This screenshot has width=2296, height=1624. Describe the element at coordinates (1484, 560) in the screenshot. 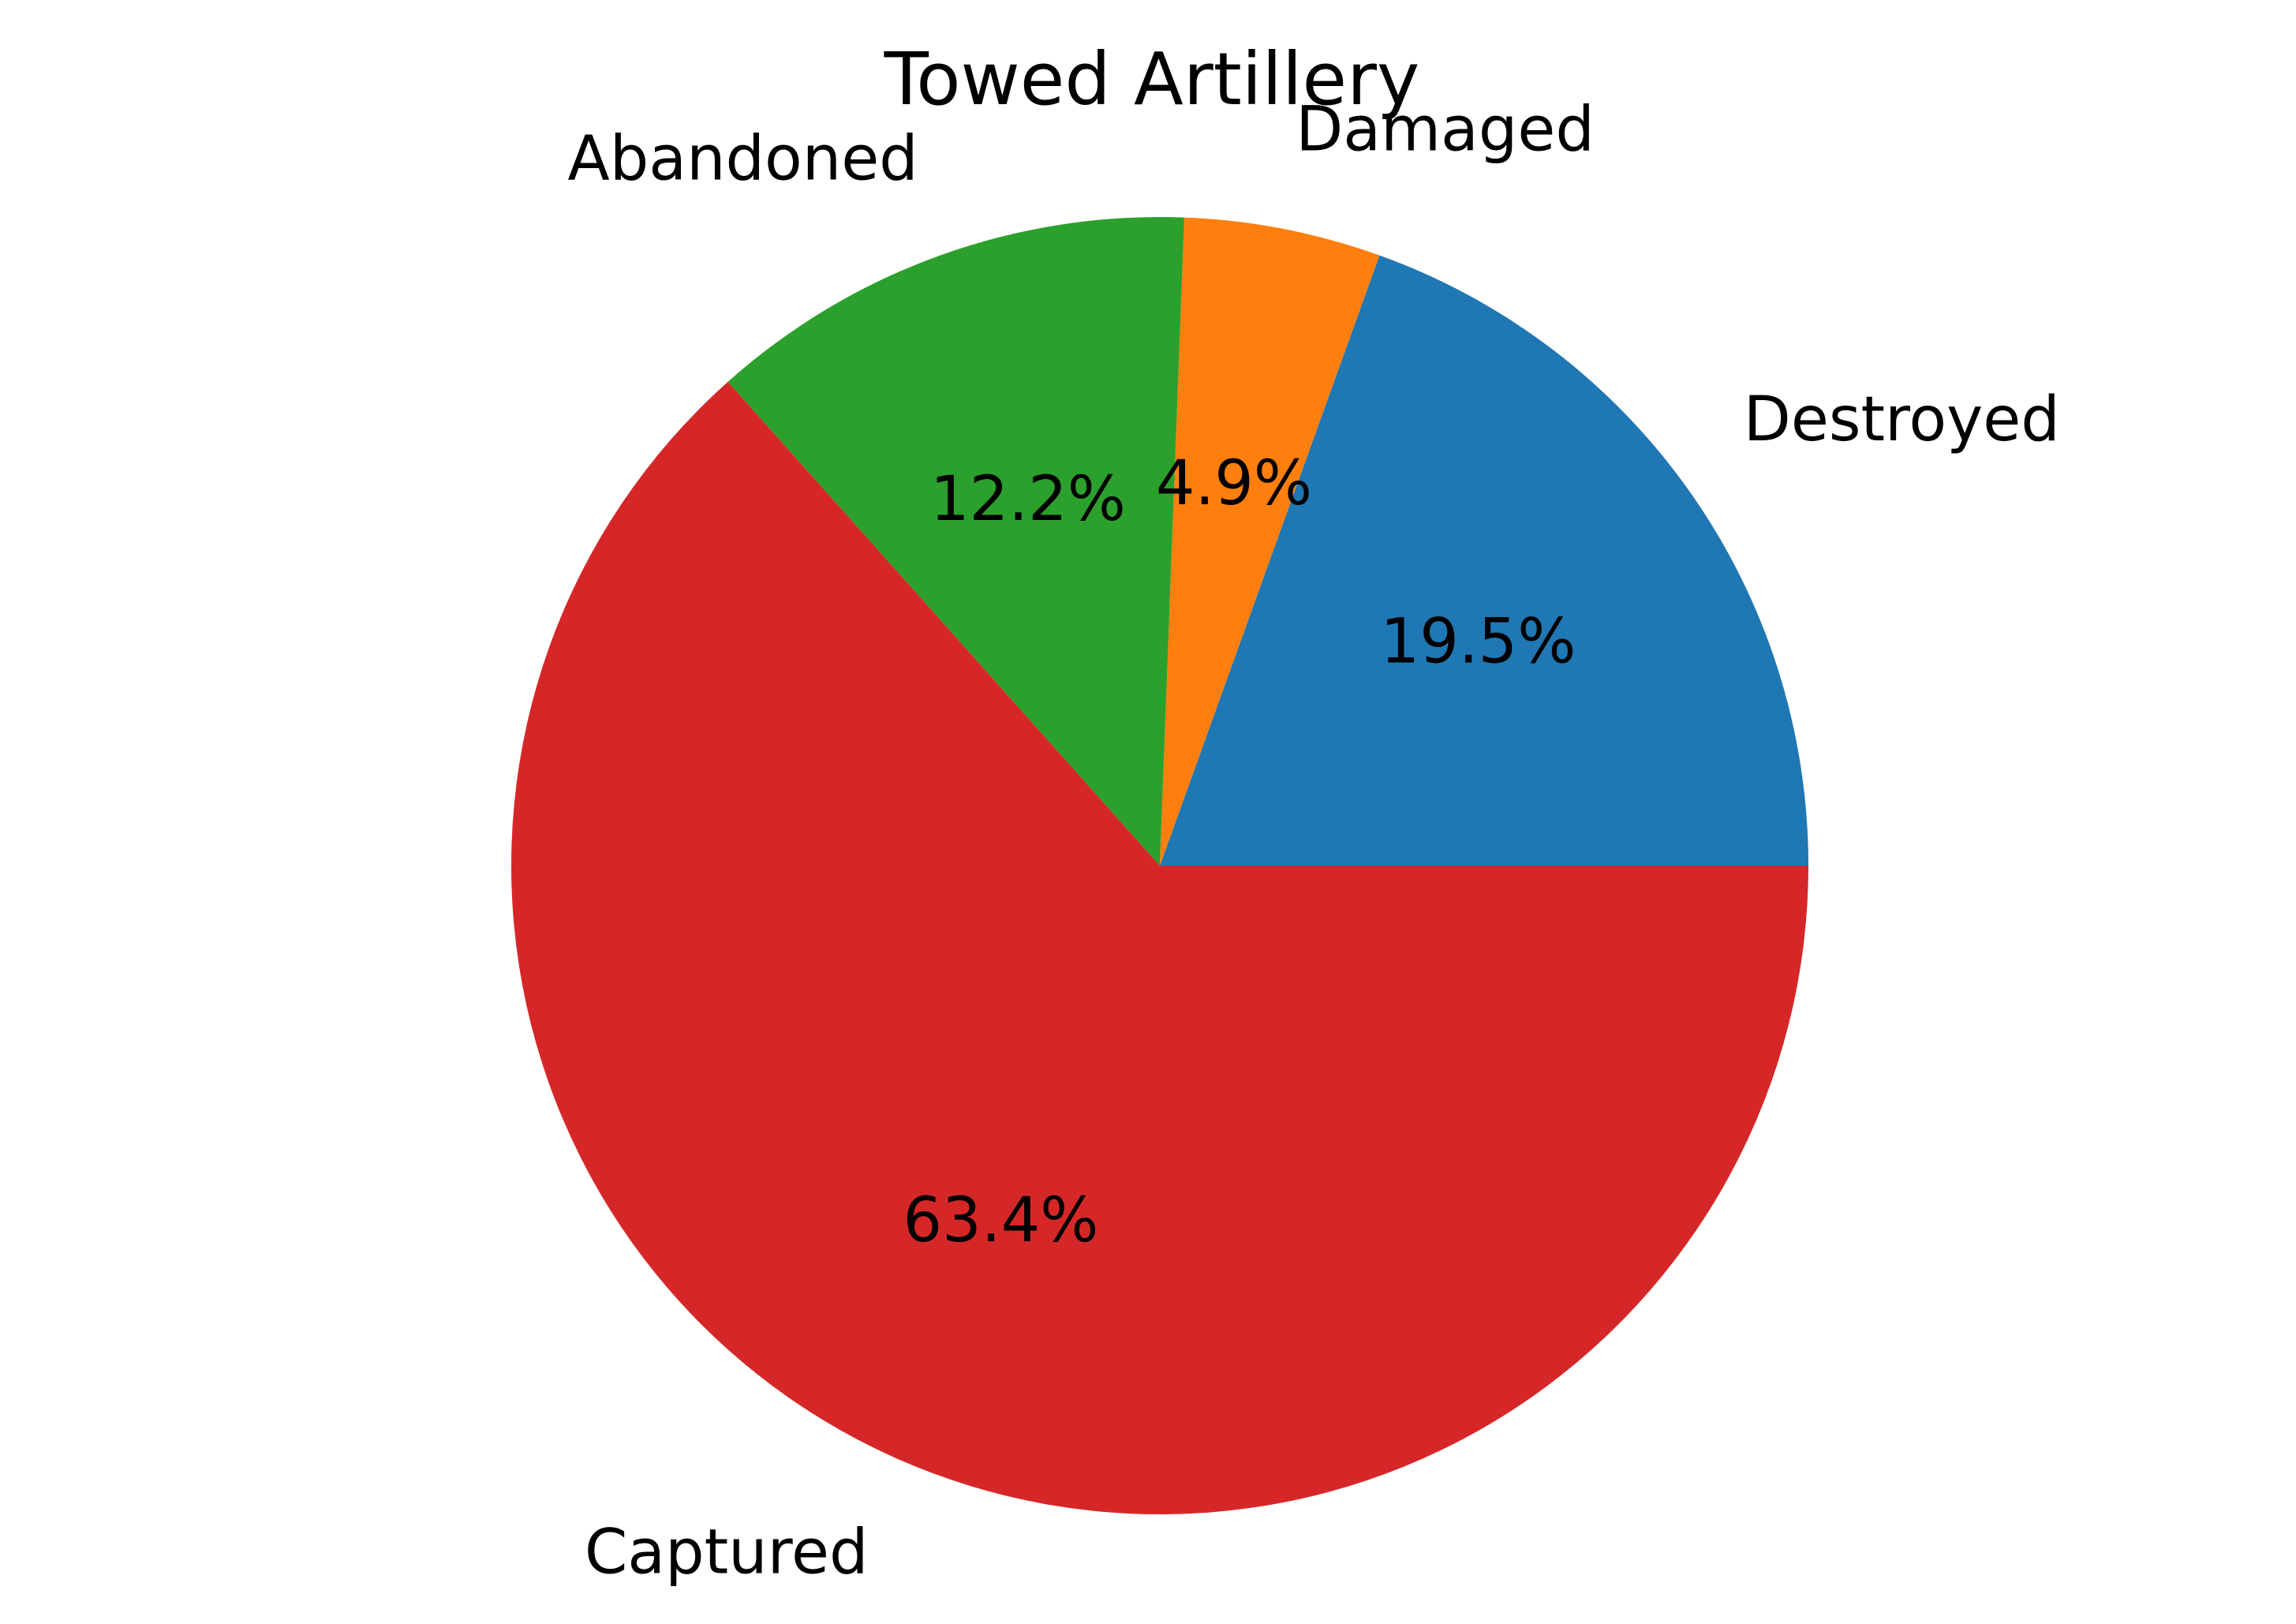

I see `pie-slice-destroyed` at that location.